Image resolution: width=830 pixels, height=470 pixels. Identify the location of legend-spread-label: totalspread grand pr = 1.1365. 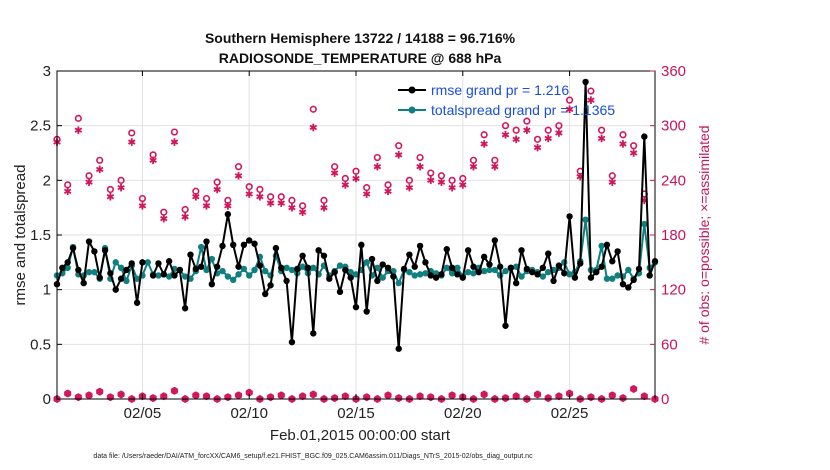
(523, 110).